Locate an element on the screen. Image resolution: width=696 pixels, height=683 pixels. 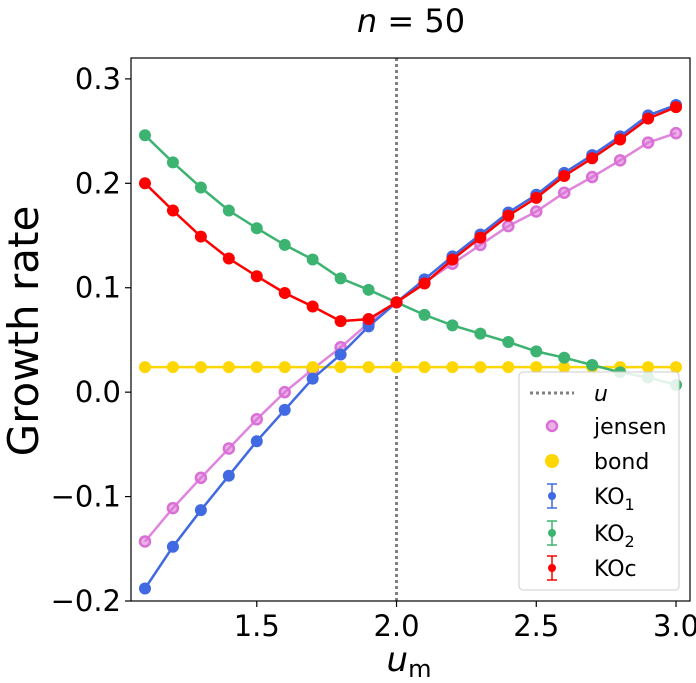
x-tick-label: 1.5 is located at coordinates (257, 626).